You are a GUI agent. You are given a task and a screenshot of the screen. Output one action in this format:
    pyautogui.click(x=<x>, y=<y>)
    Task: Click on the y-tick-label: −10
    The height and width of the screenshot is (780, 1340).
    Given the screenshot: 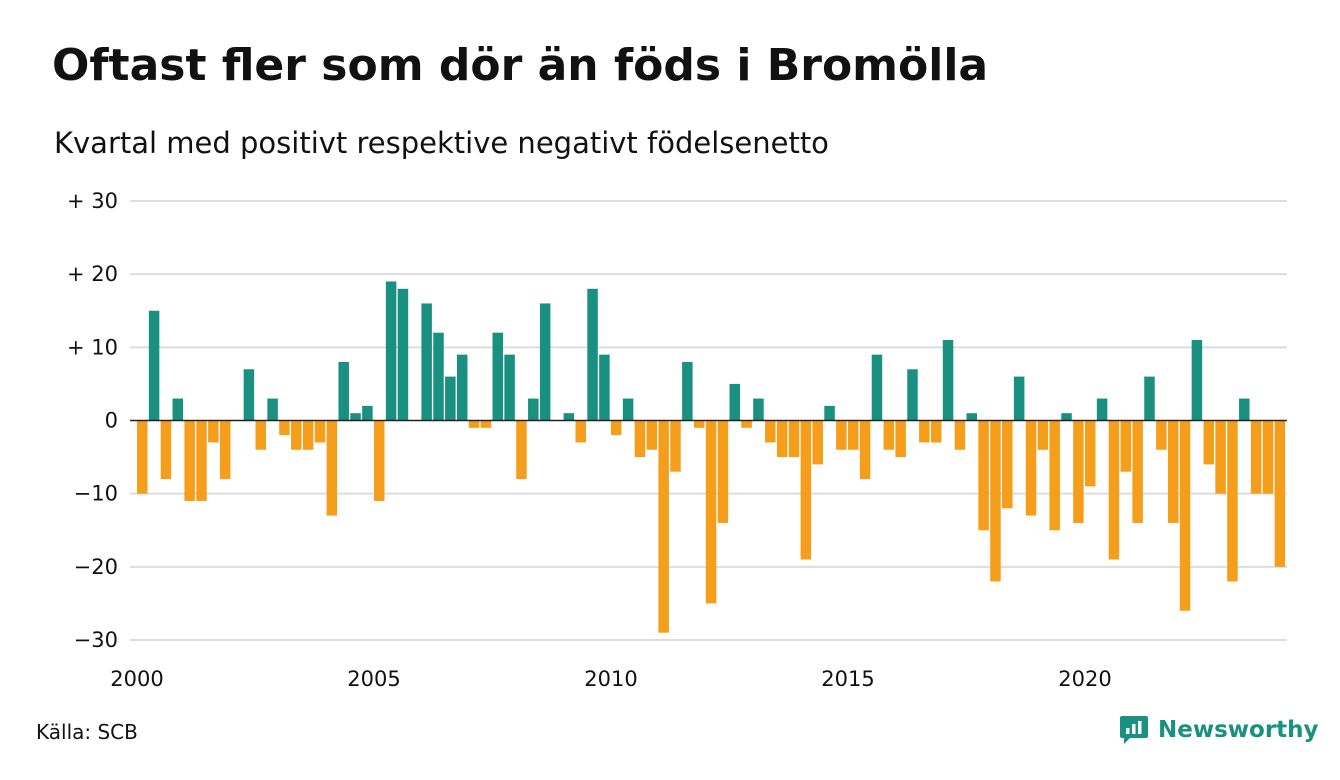 What is the action you would take?
    pyautogui.click(x=96, y=494)
    